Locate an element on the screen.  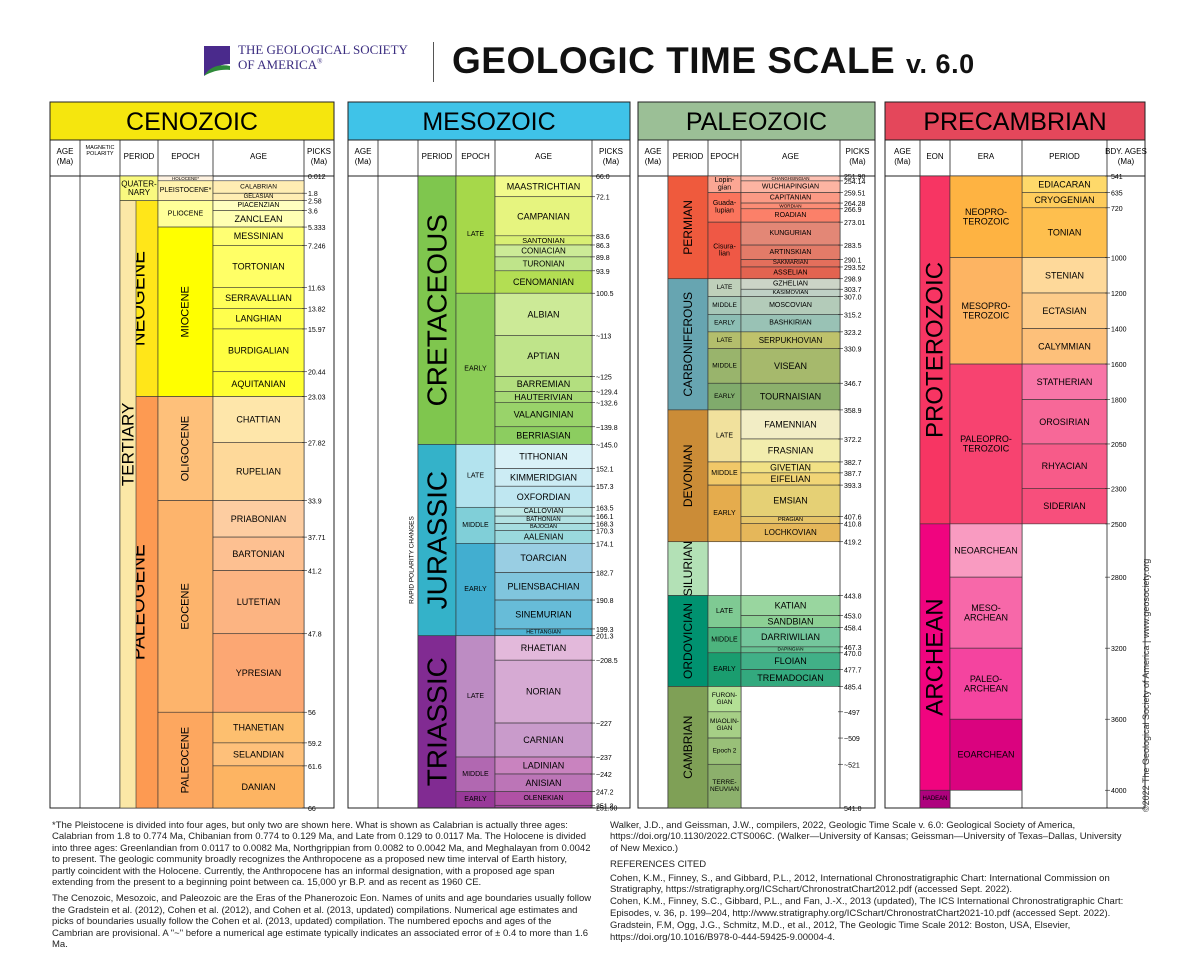
pick-label: 201.3 is located at coordinates (605, 637).